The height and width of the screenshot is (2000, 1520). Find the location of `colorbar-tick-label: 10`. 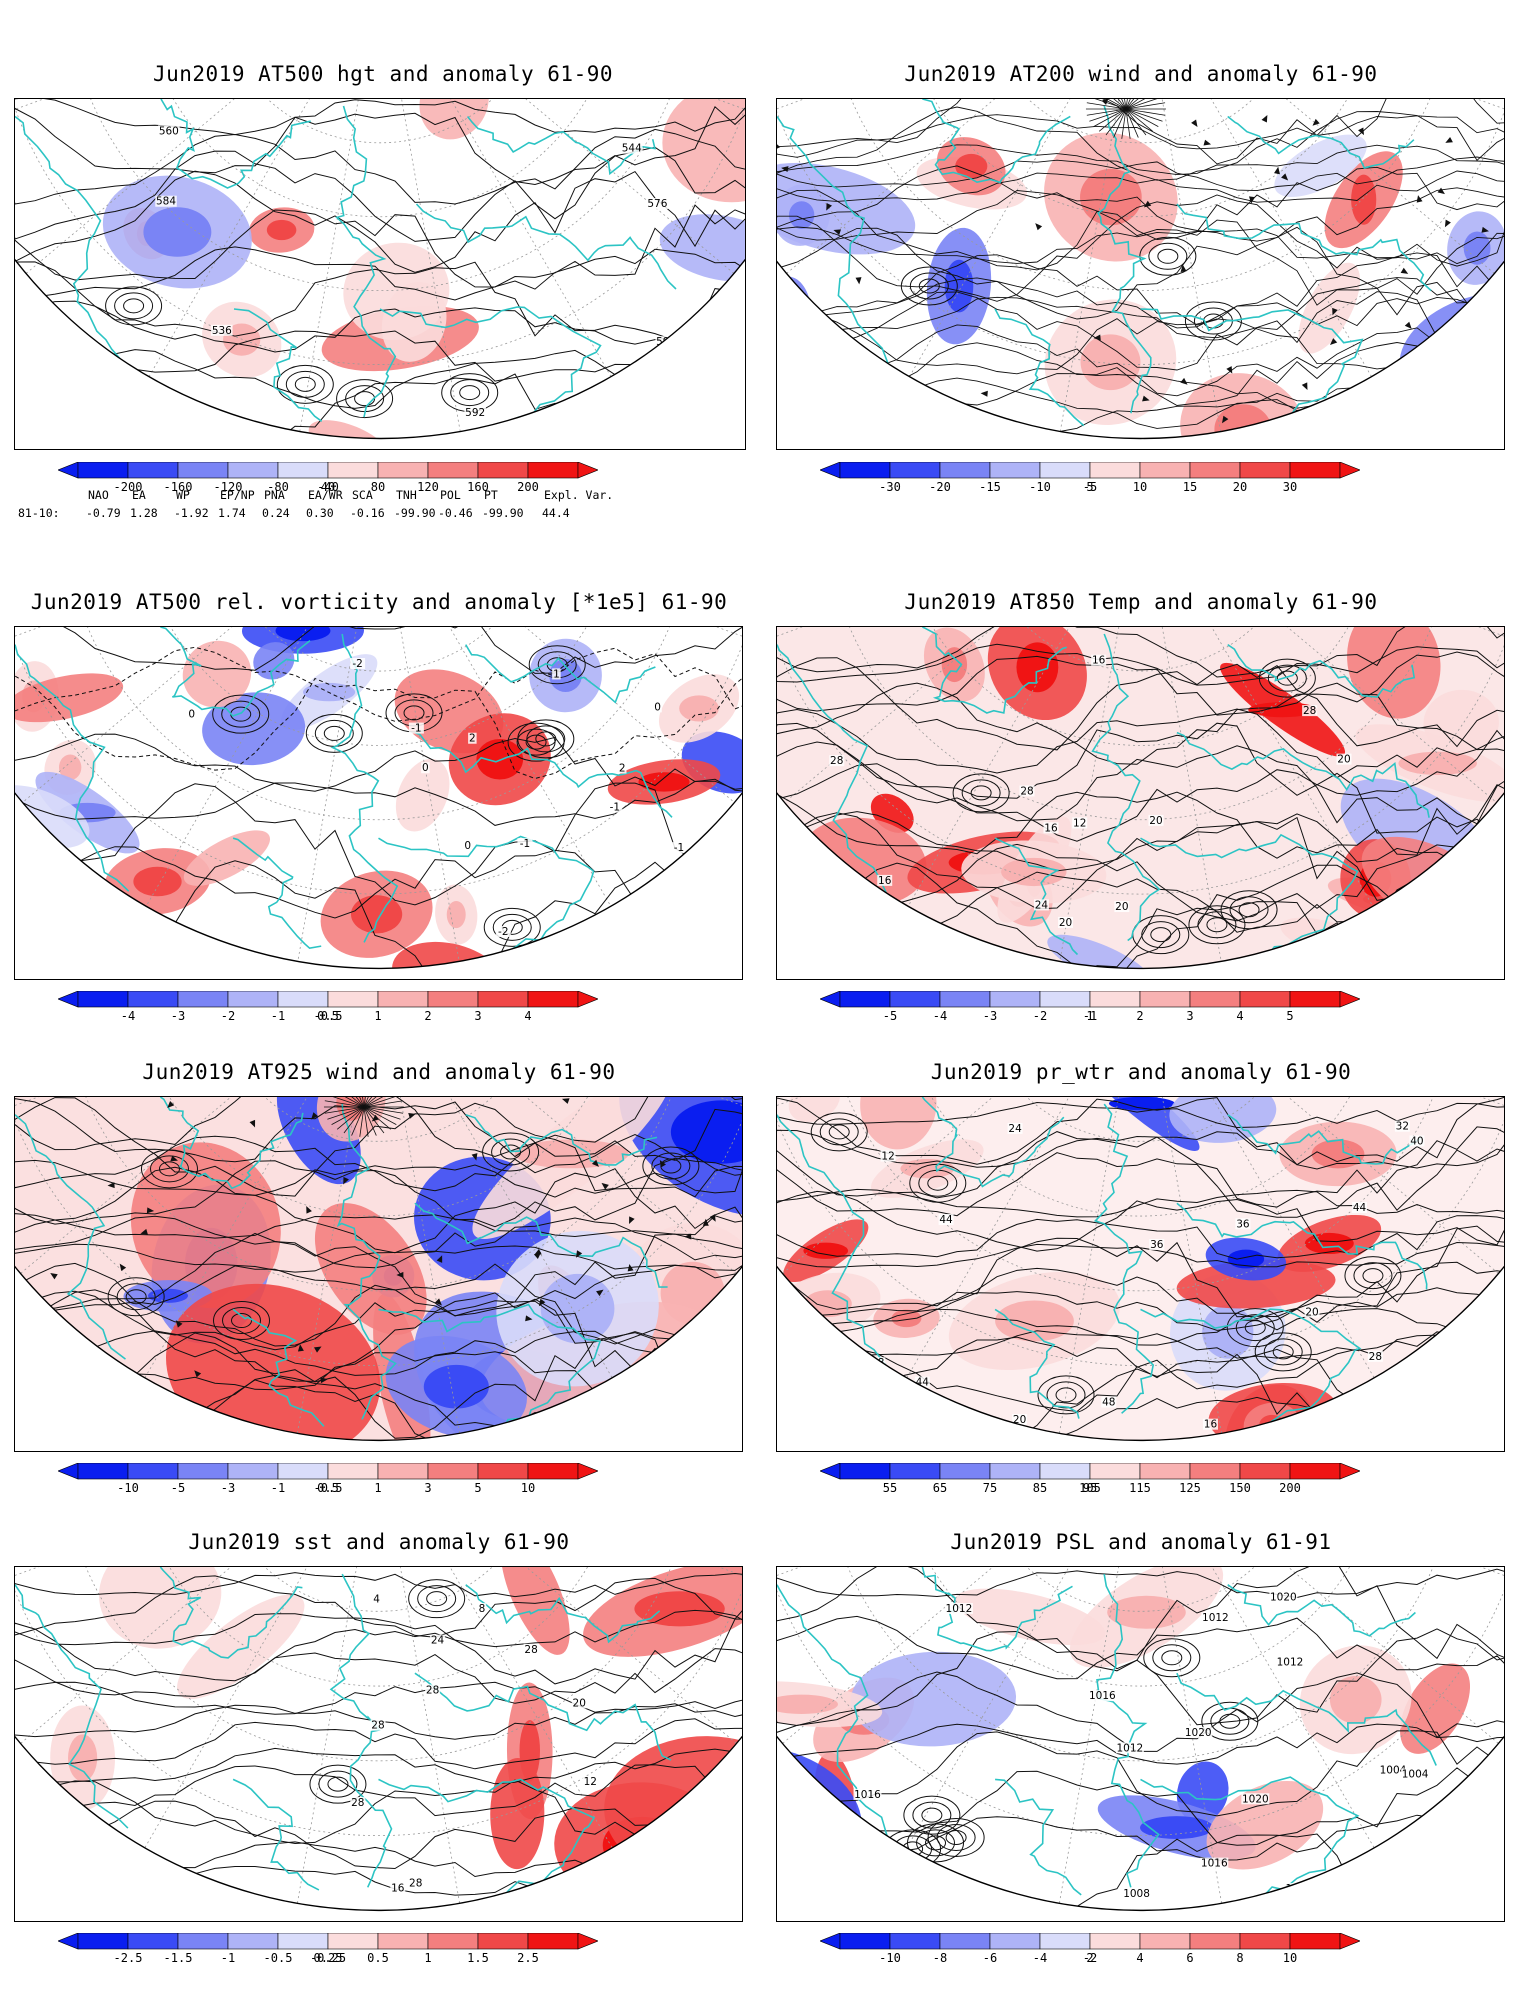

colorbar-tick-label: 10 is located at coordinates (1140, 487).